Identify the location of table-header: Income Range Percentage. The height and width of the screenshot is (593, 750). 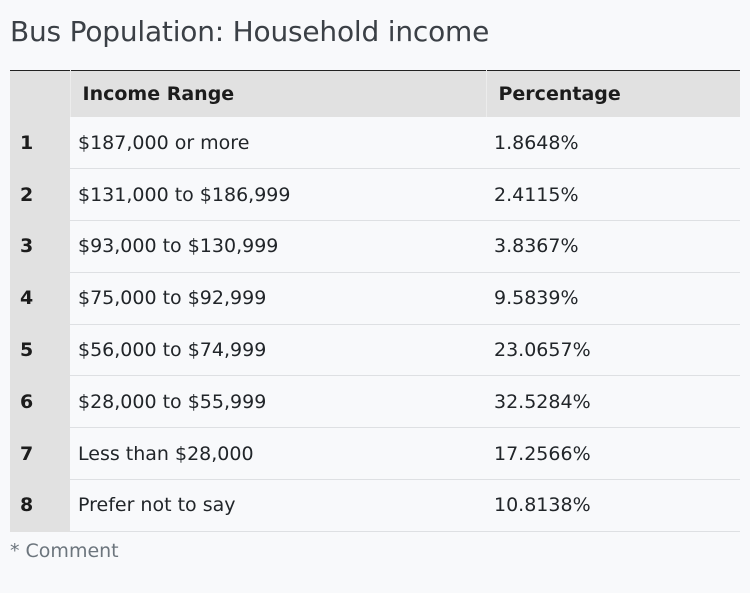
(375, 93).